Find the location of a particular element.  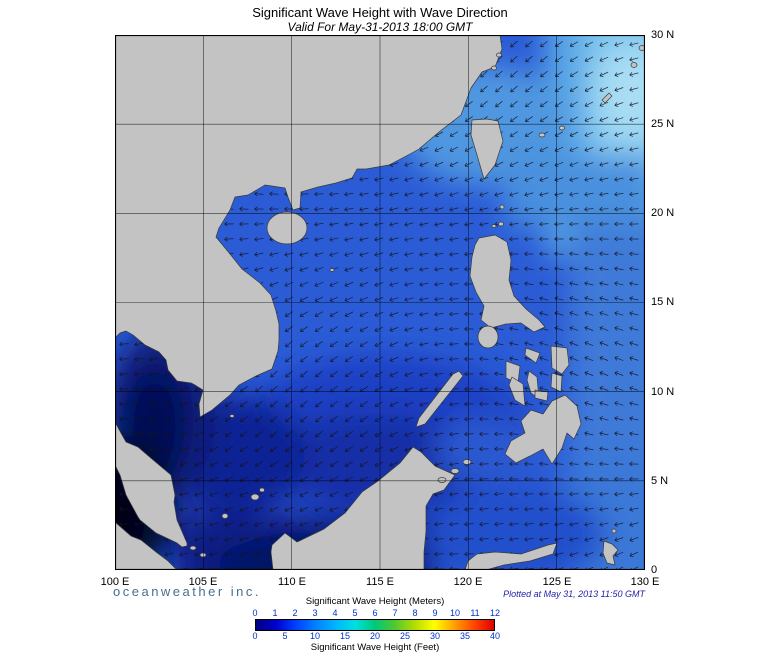

island-masbate is located at coordinates (532, 355).